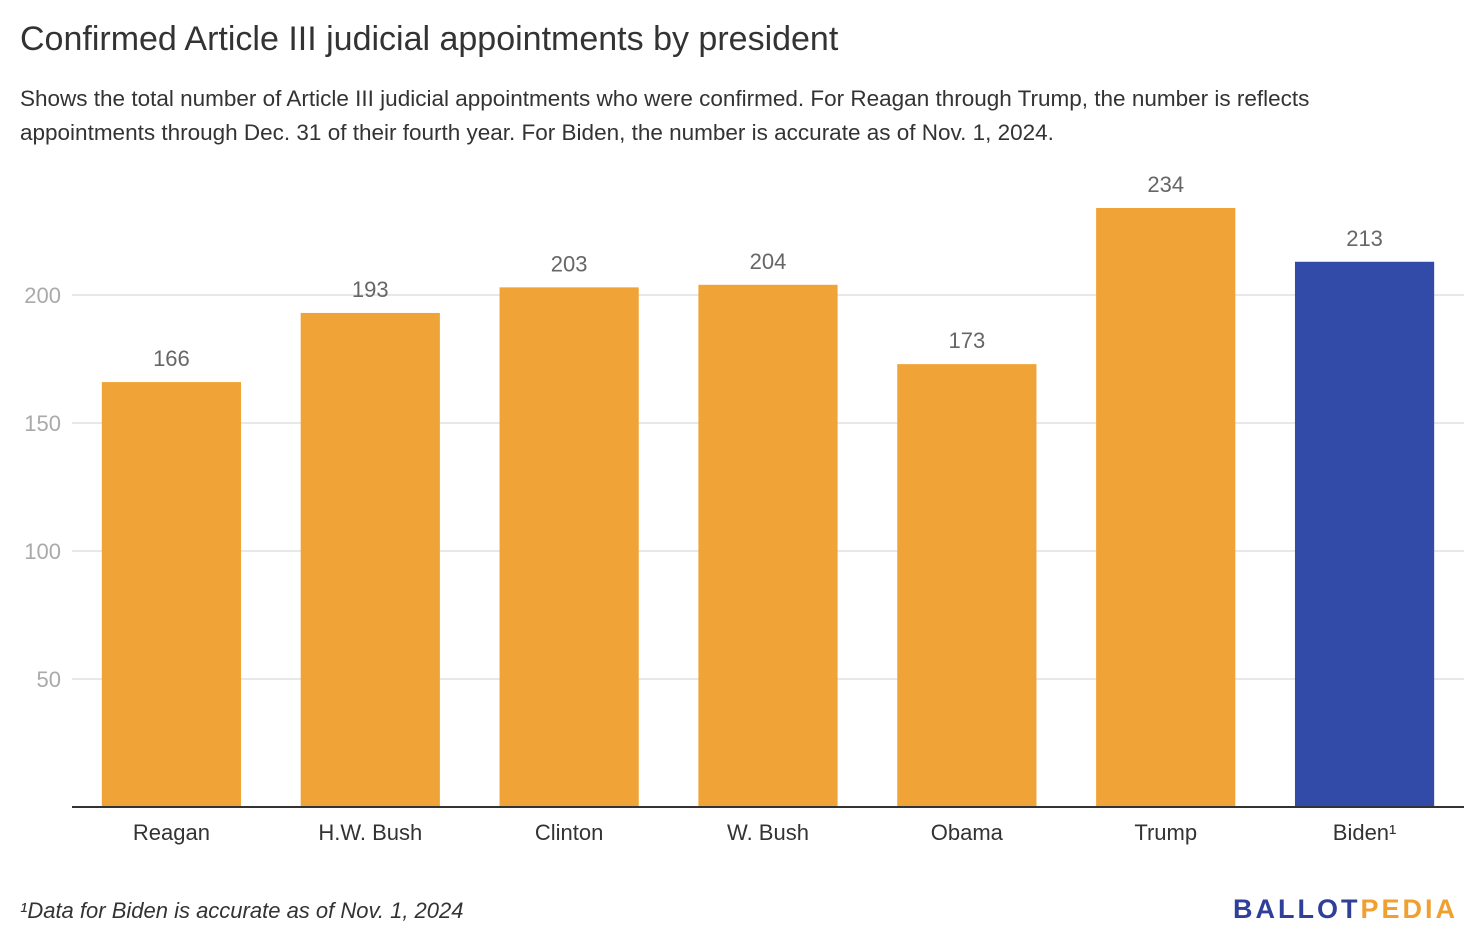 The width and height of the screenshot is (1484, 948). What do you see at coordinates (1165, 832) in the screenshot?
I see `x-tick-label: Trump` at bounding box center [1165, 832].